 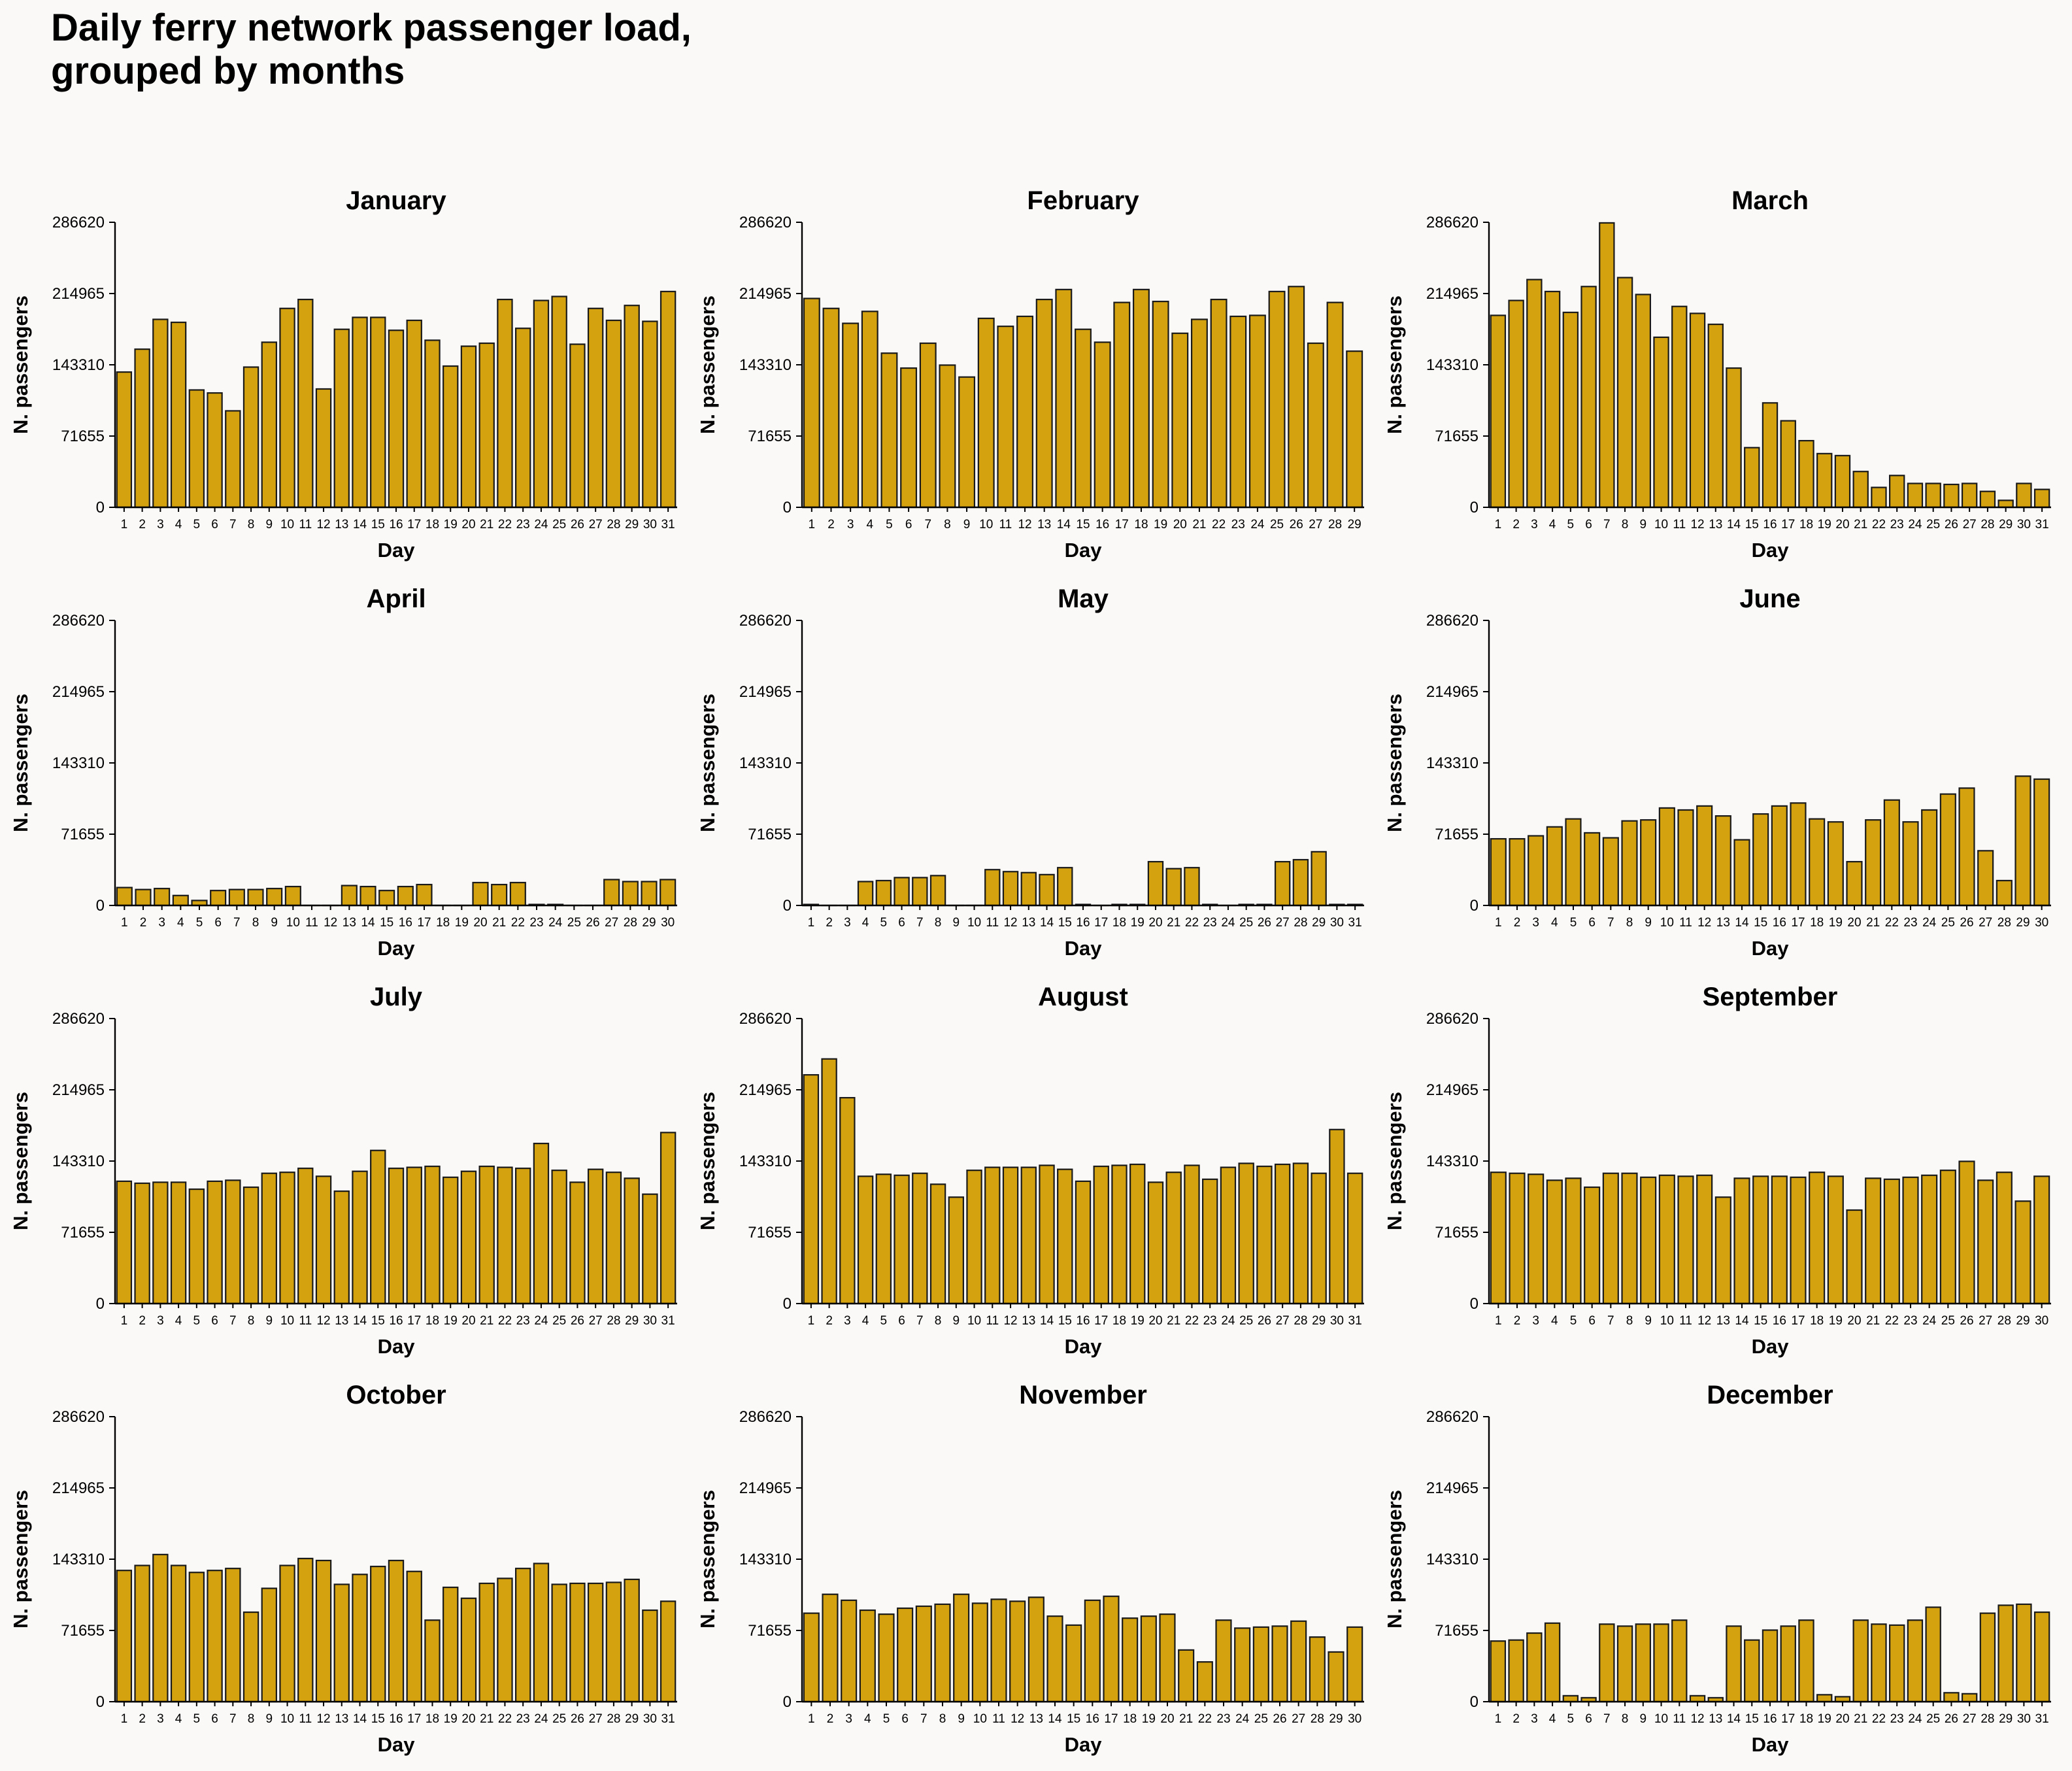 What do you see at coordinates (1315, 524) in the screenshot?
I see `x-tick-label-february-27: 27` at bounding box center [1315, 524].